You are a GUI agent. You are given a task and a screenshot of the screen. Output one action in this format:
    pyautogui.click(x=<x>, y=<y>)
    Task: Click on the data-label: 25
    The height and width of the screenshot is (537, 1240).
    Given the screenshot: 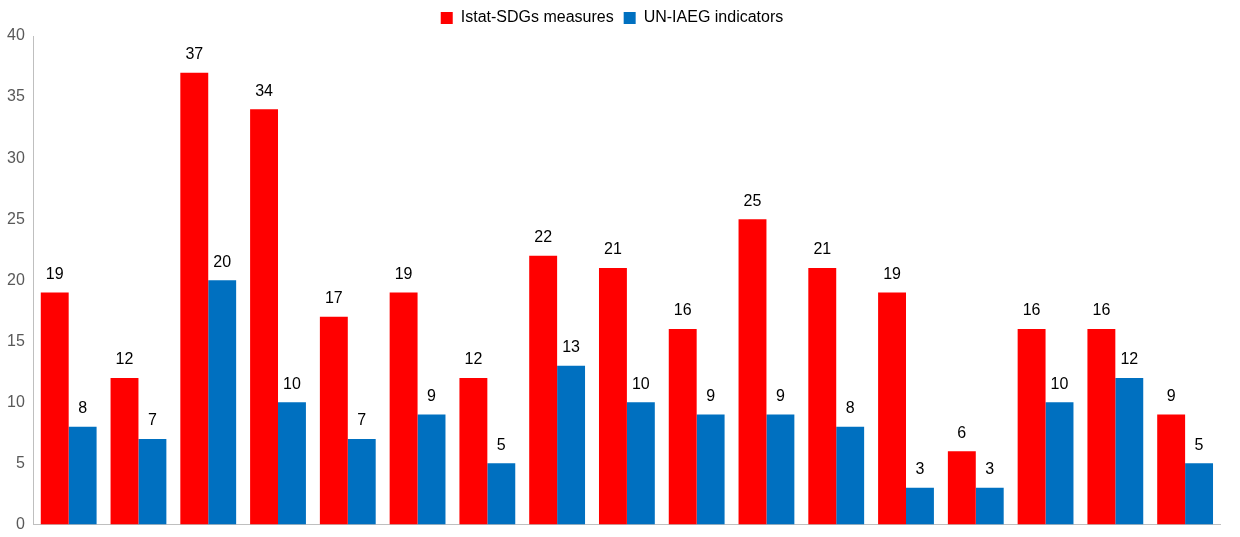 What is the action you would take?
    pyautogui.click(x=752, y=200)
    